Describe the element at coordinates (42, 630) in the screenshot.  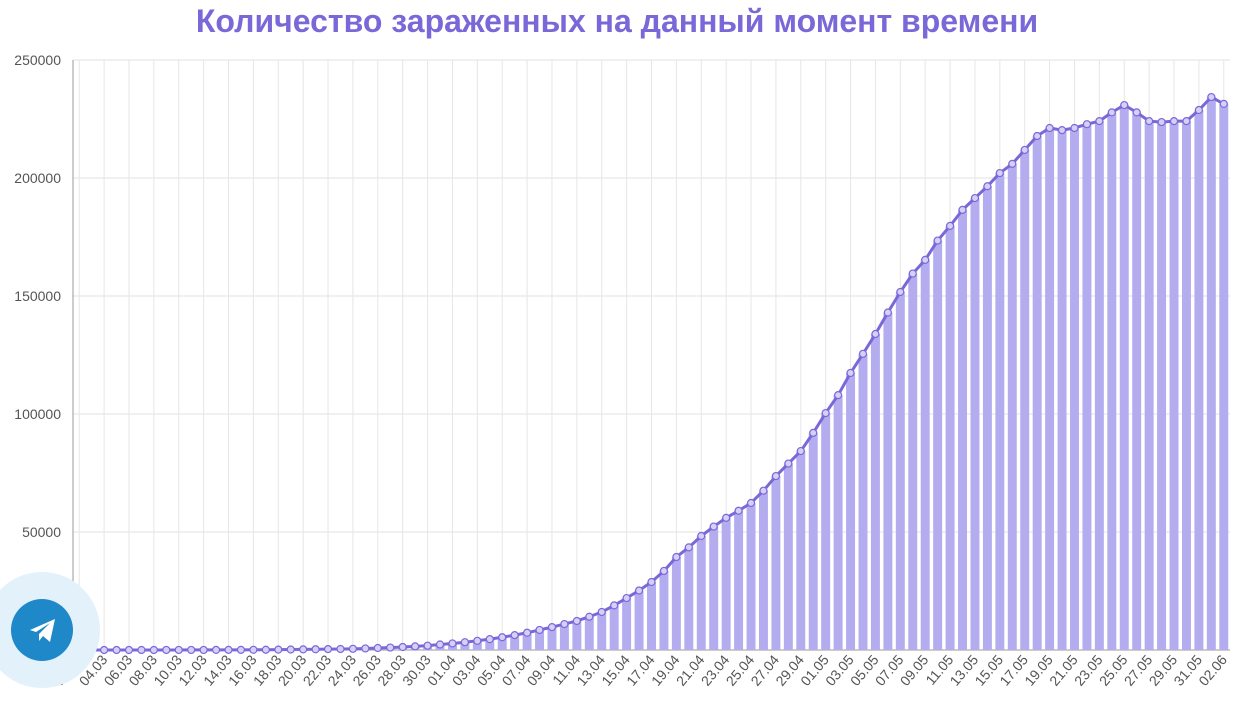
I see `button-circle` at that location.